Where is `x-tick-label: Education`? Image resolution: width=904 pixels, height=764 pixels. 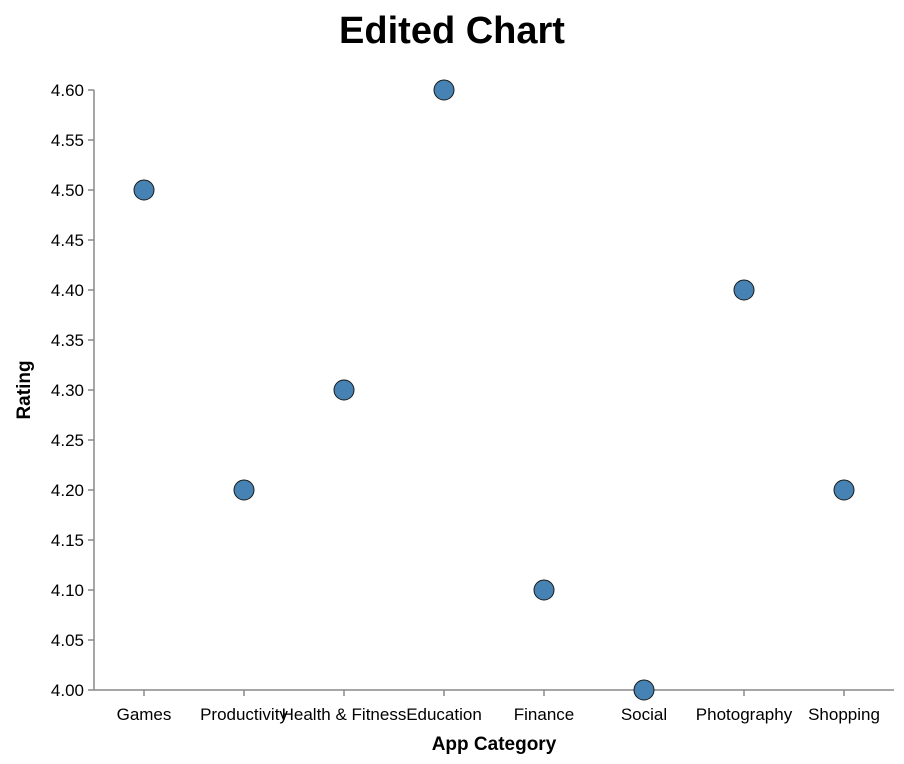 x-tick-label: Education is located at coordinates (444, 714).